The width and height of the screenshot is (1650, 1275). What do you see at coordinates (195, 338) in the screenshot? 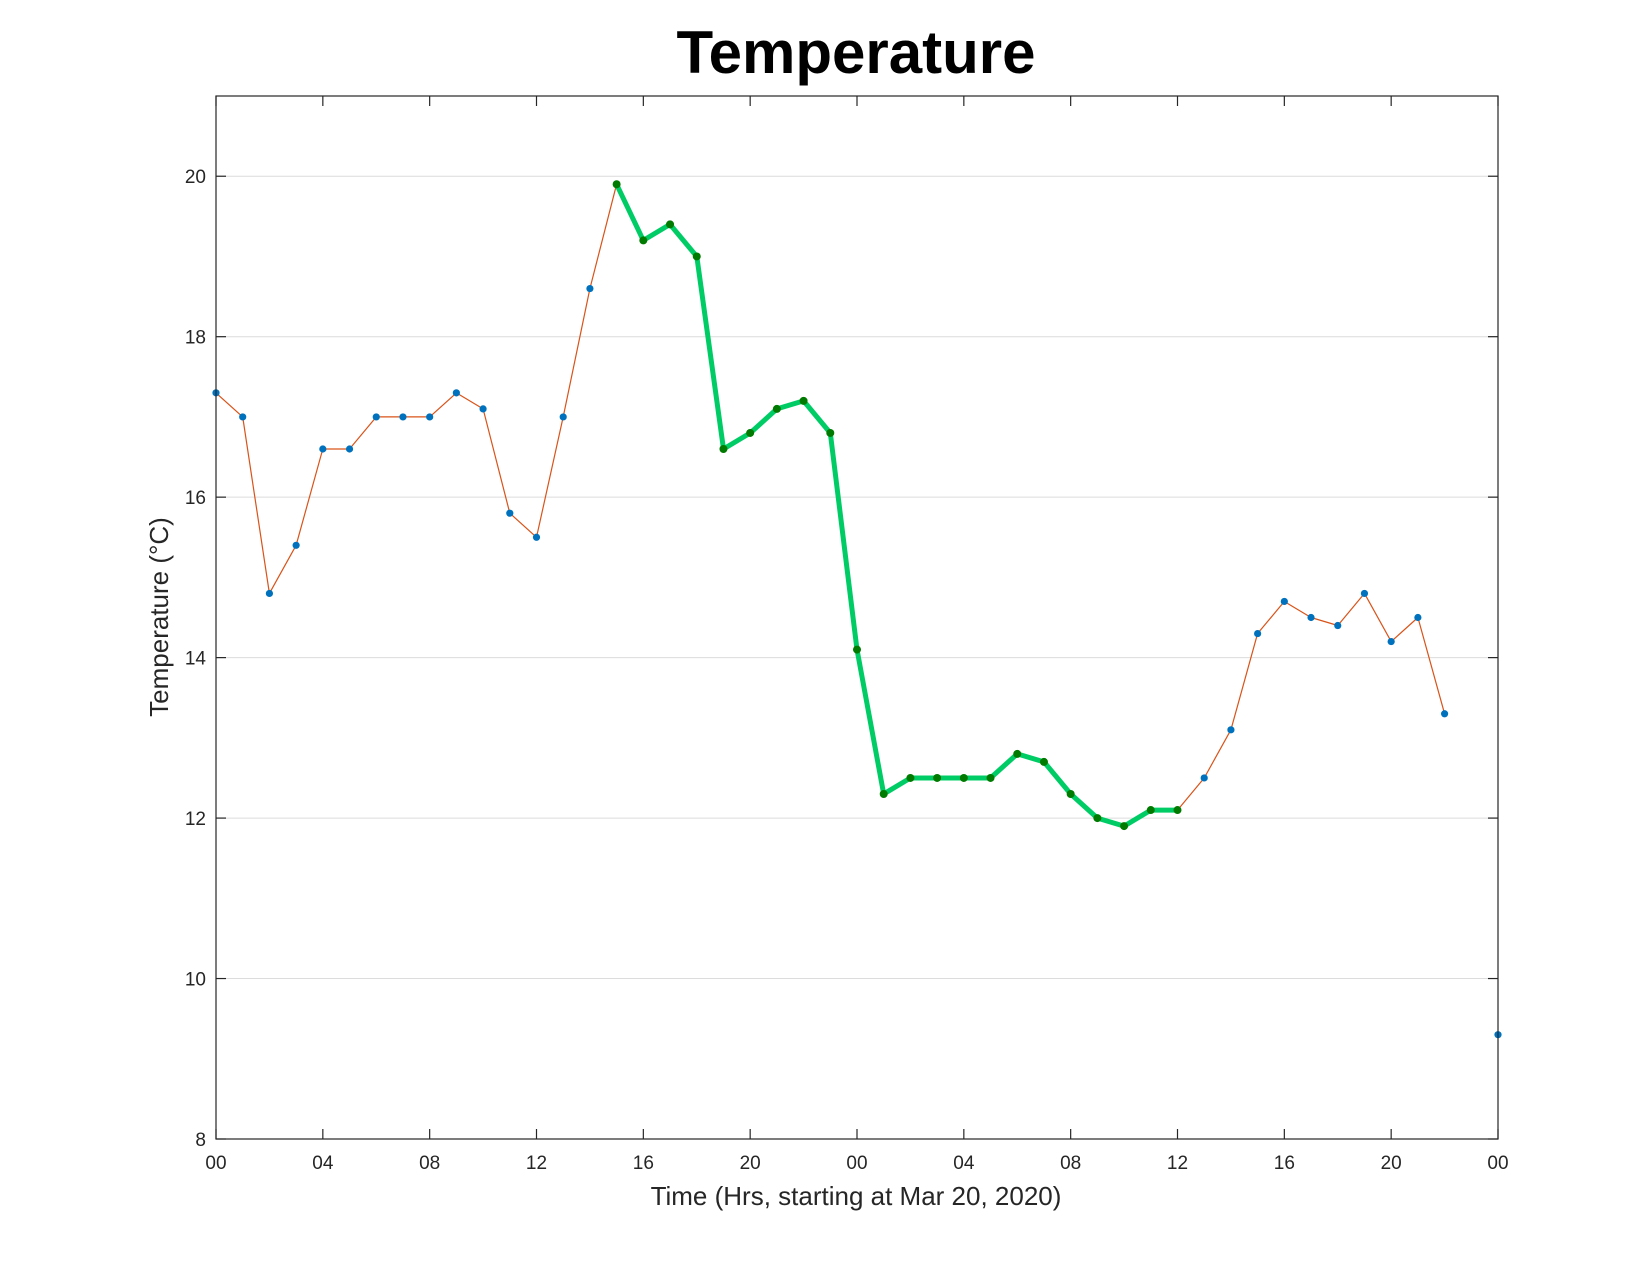
I see `y-tick-label: 18` at bounding box center [195, 338].